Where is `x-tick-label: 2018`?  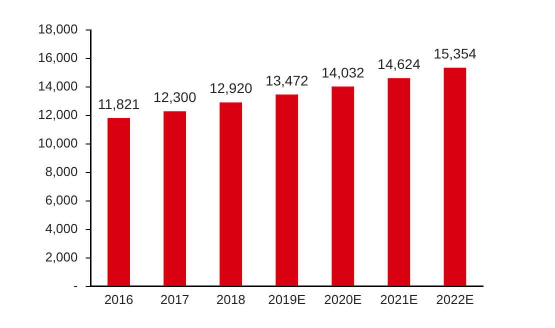
x-tick-label: 2018 is located at coordinates (231, 299).